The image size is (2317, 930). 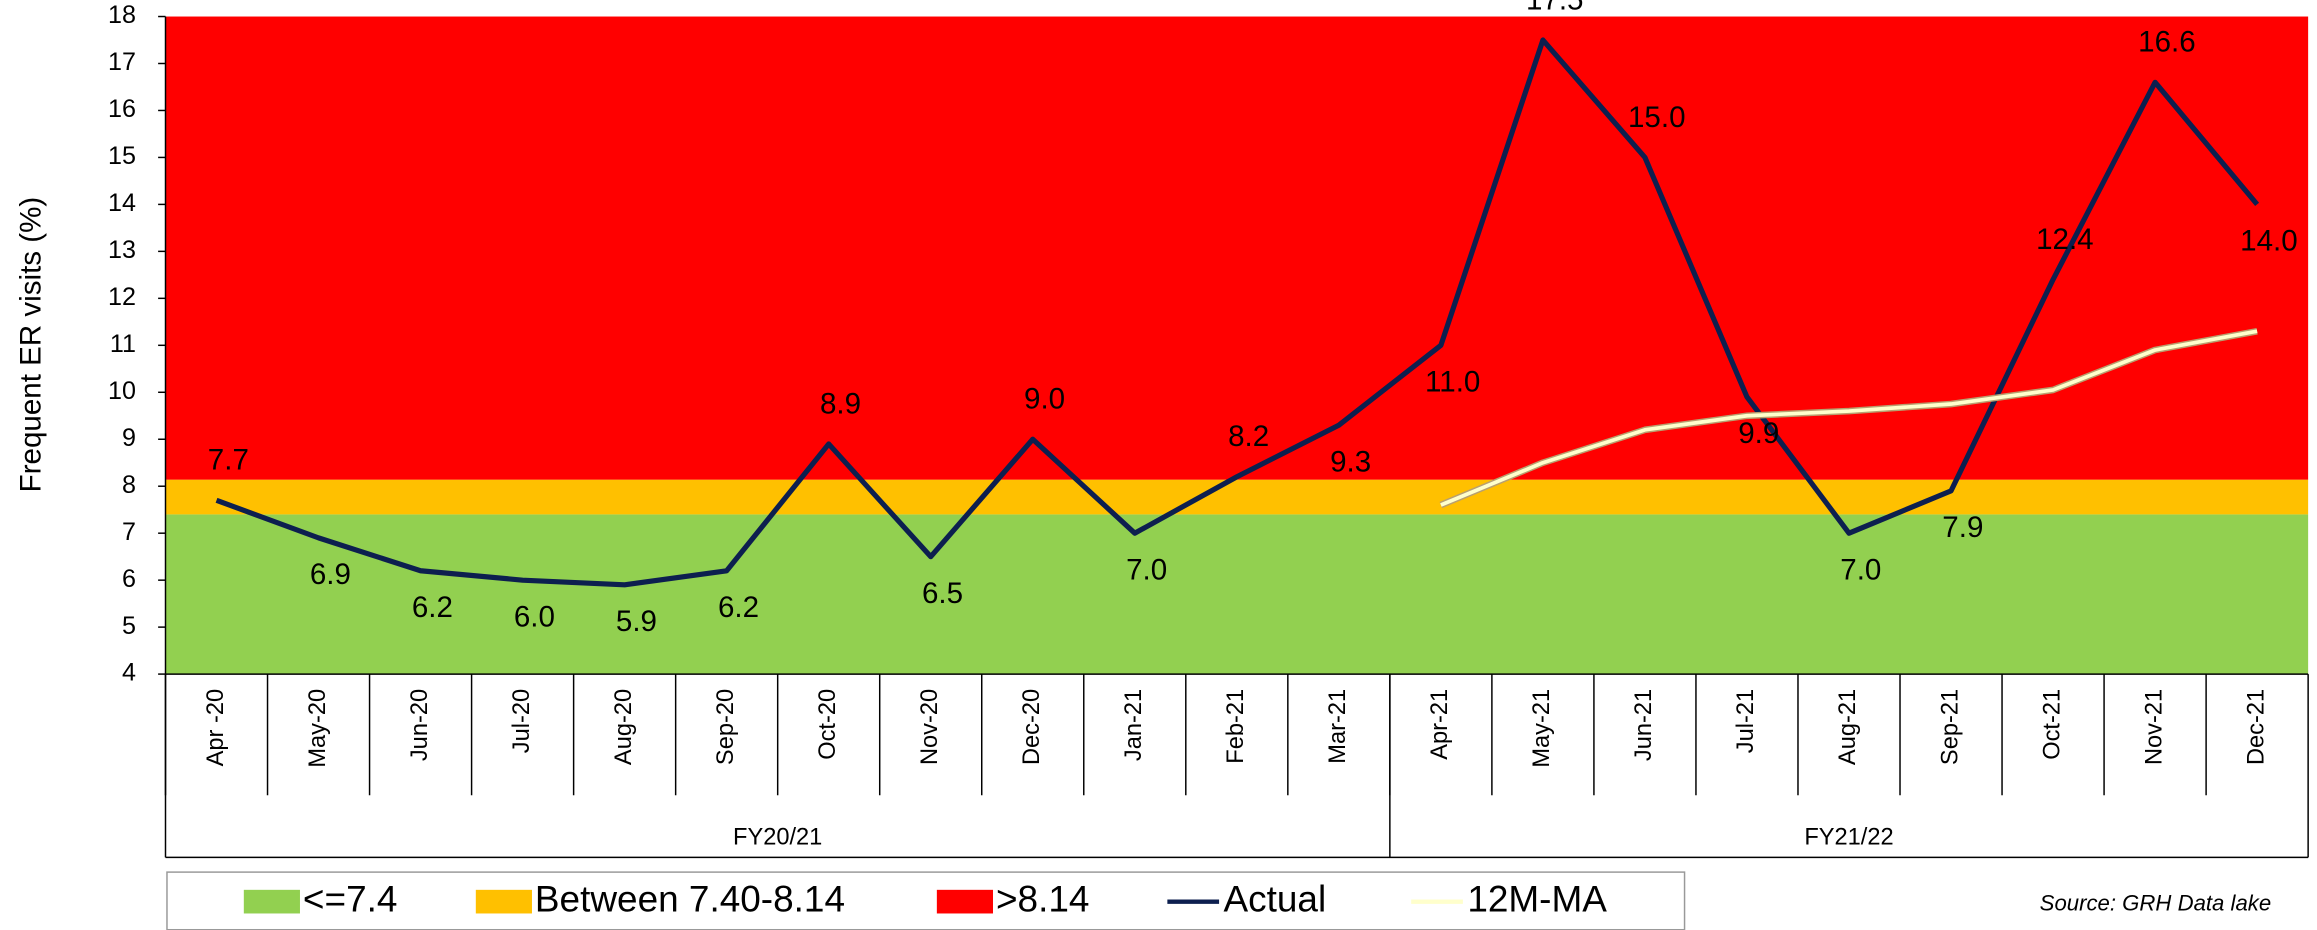 I want to click on data-label: 7.7, so click(x=228, y=460).